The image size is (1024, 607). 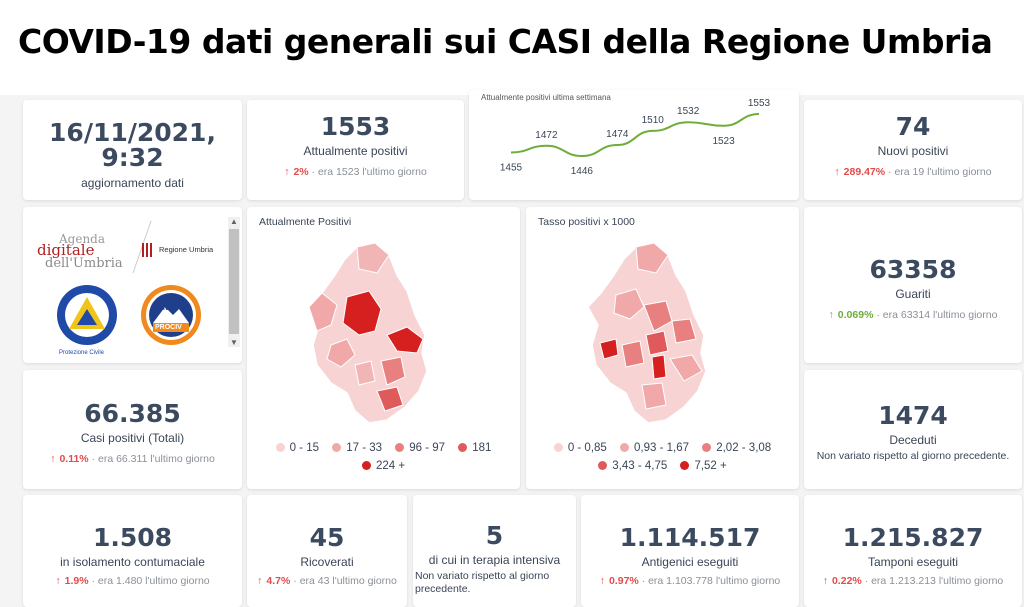 I want to click on trend-line, so click(x=635, y=135).